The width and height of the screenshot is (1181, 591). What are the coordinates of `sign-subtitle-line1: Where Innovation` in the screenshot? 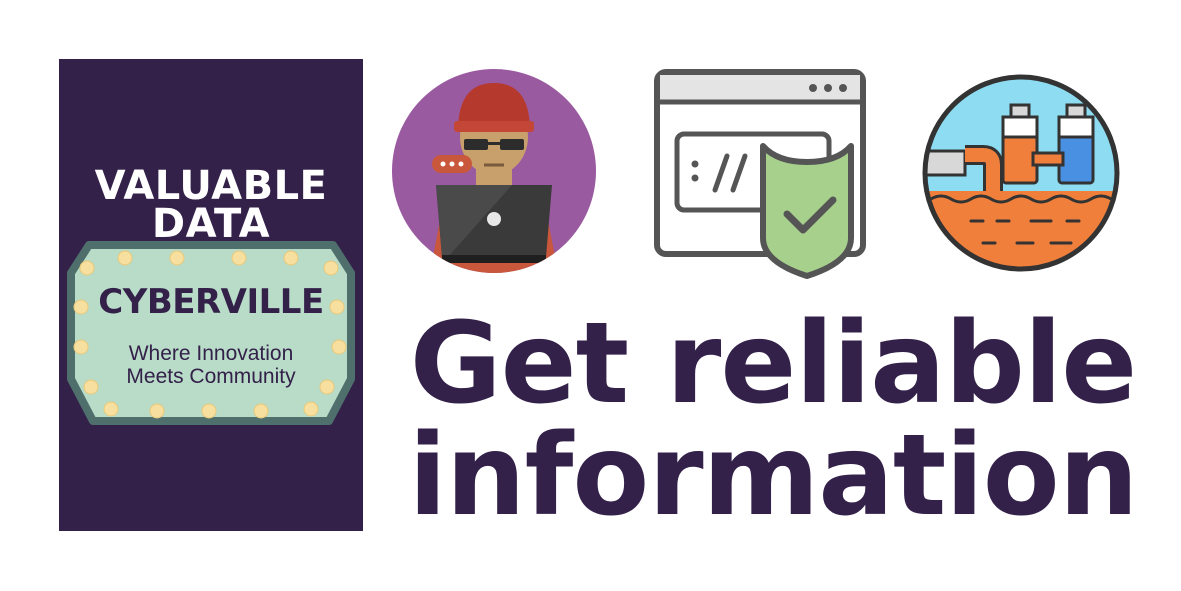 It's located at (211, 353).